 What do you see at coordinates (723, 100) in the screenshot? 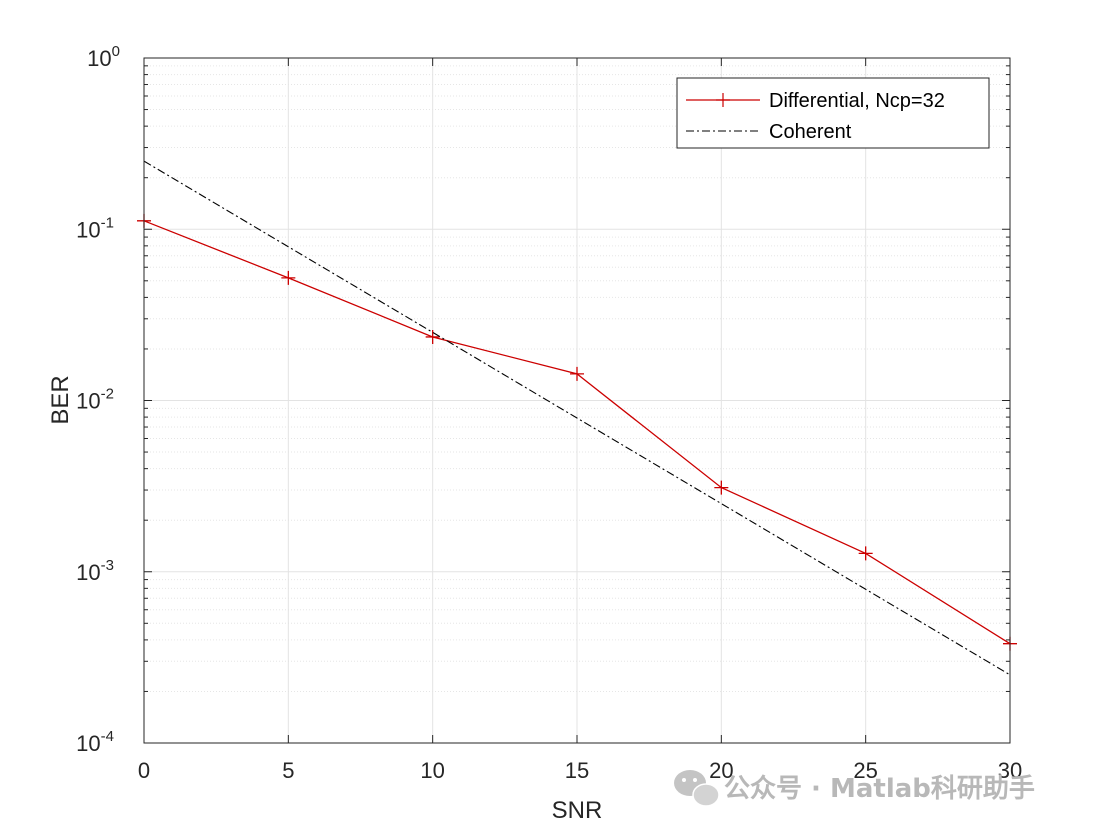
I see `legend-marker-differential` at bounding box center [723, 100].